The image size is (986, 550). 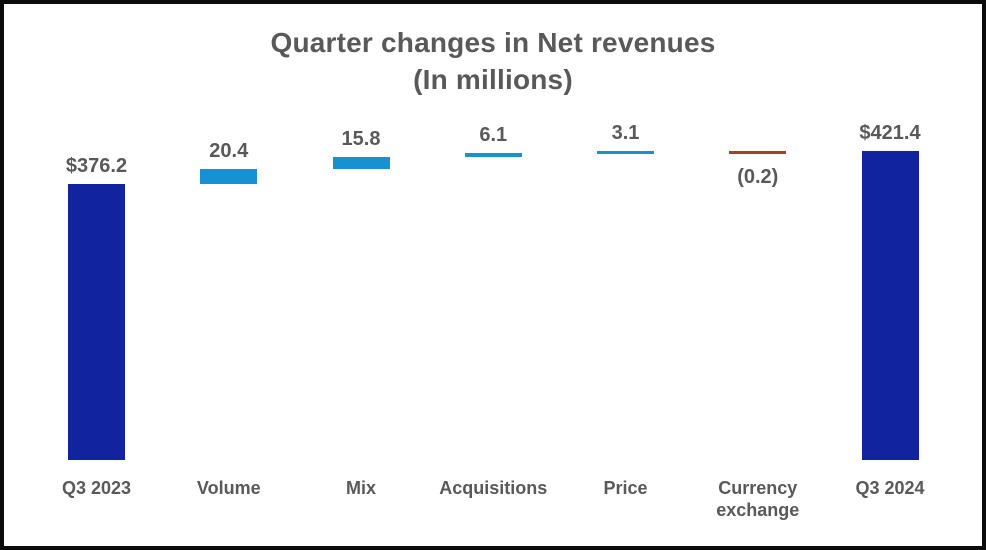 What do you see at coordinates (229, 151) in the screenshot?
I see `bar-value-label: 20.4` at bounding box center [229, 151].